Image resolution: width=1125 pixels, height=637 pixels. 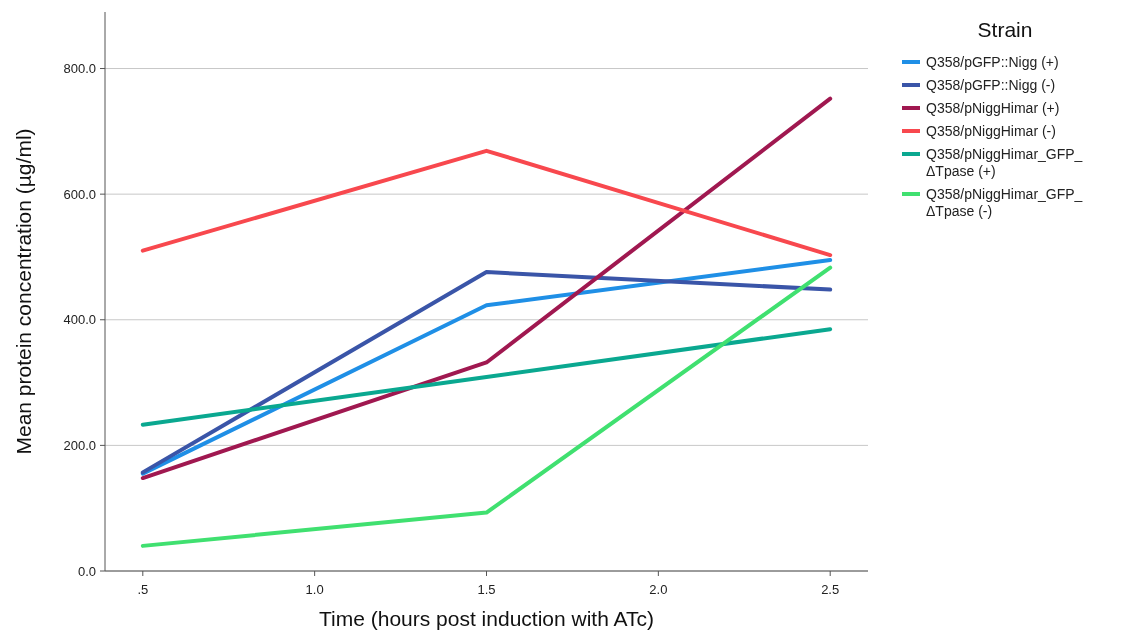 What do you see at coordinates (991, 85) in the screenshot?
I see `legend-label: Q358/pGFP::Nigg (-)` at bounding box center [991, 85].